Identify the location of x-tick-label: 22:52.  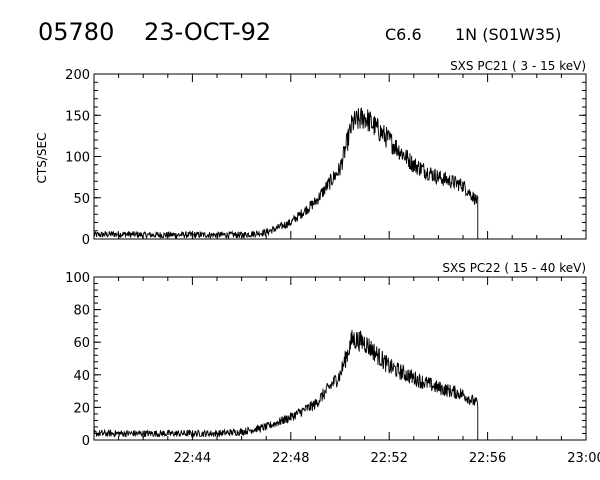
(388, 458).